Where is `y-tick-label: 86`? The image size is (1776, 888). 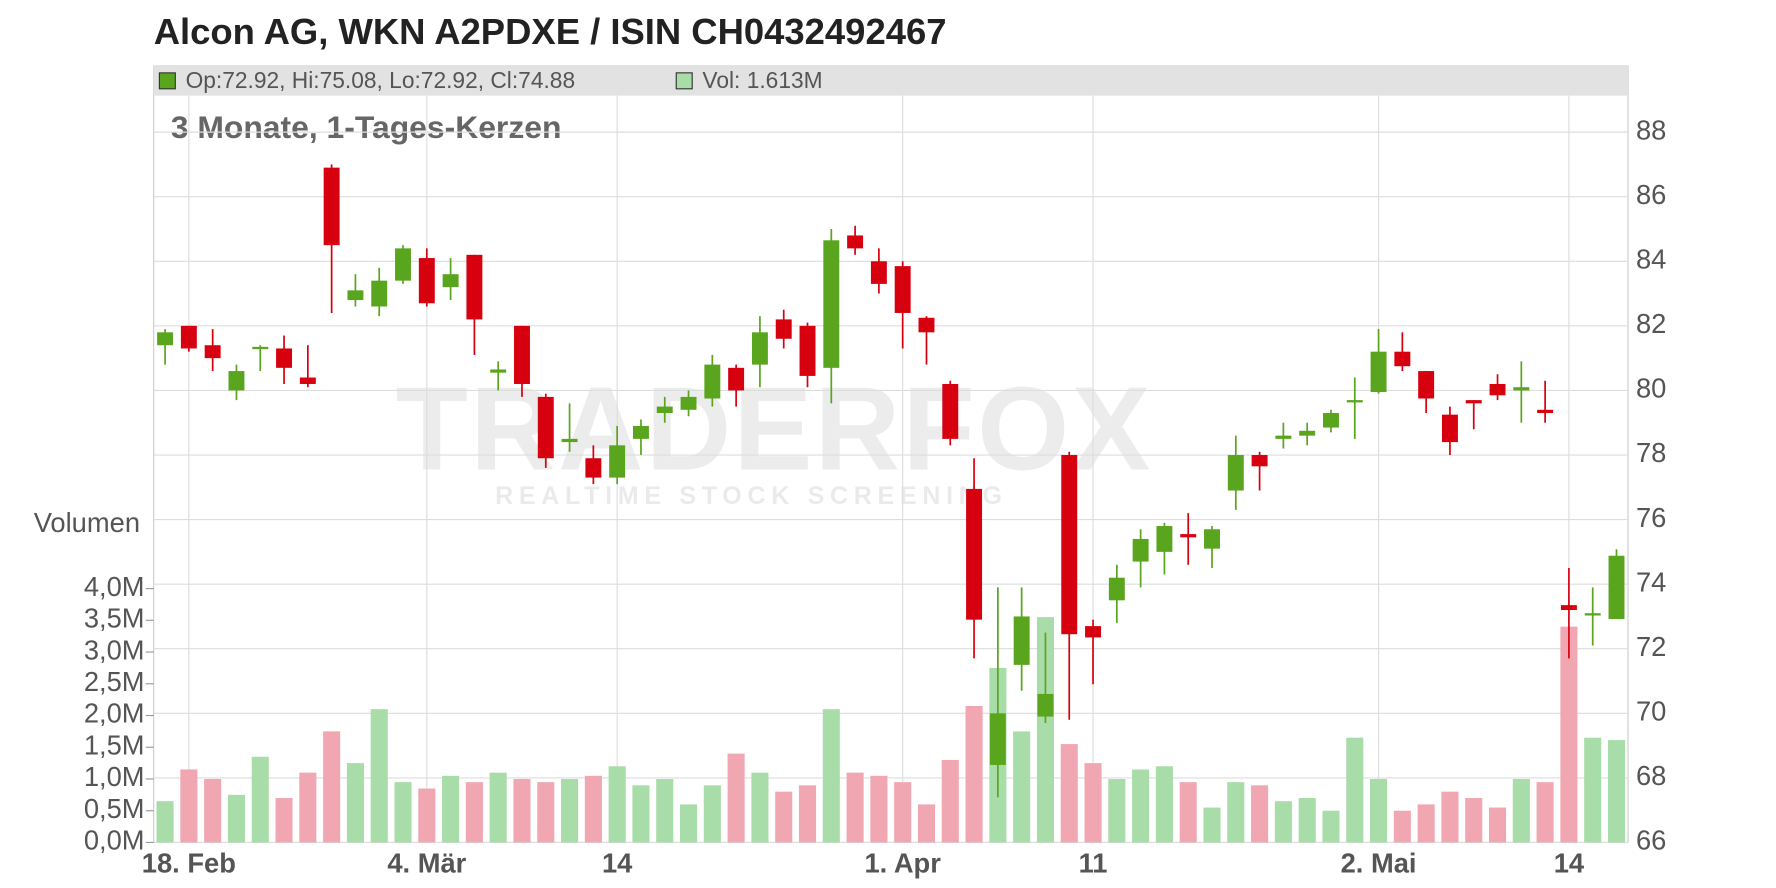
y-tick-label: 86 is located at coordinates (1651, 194).